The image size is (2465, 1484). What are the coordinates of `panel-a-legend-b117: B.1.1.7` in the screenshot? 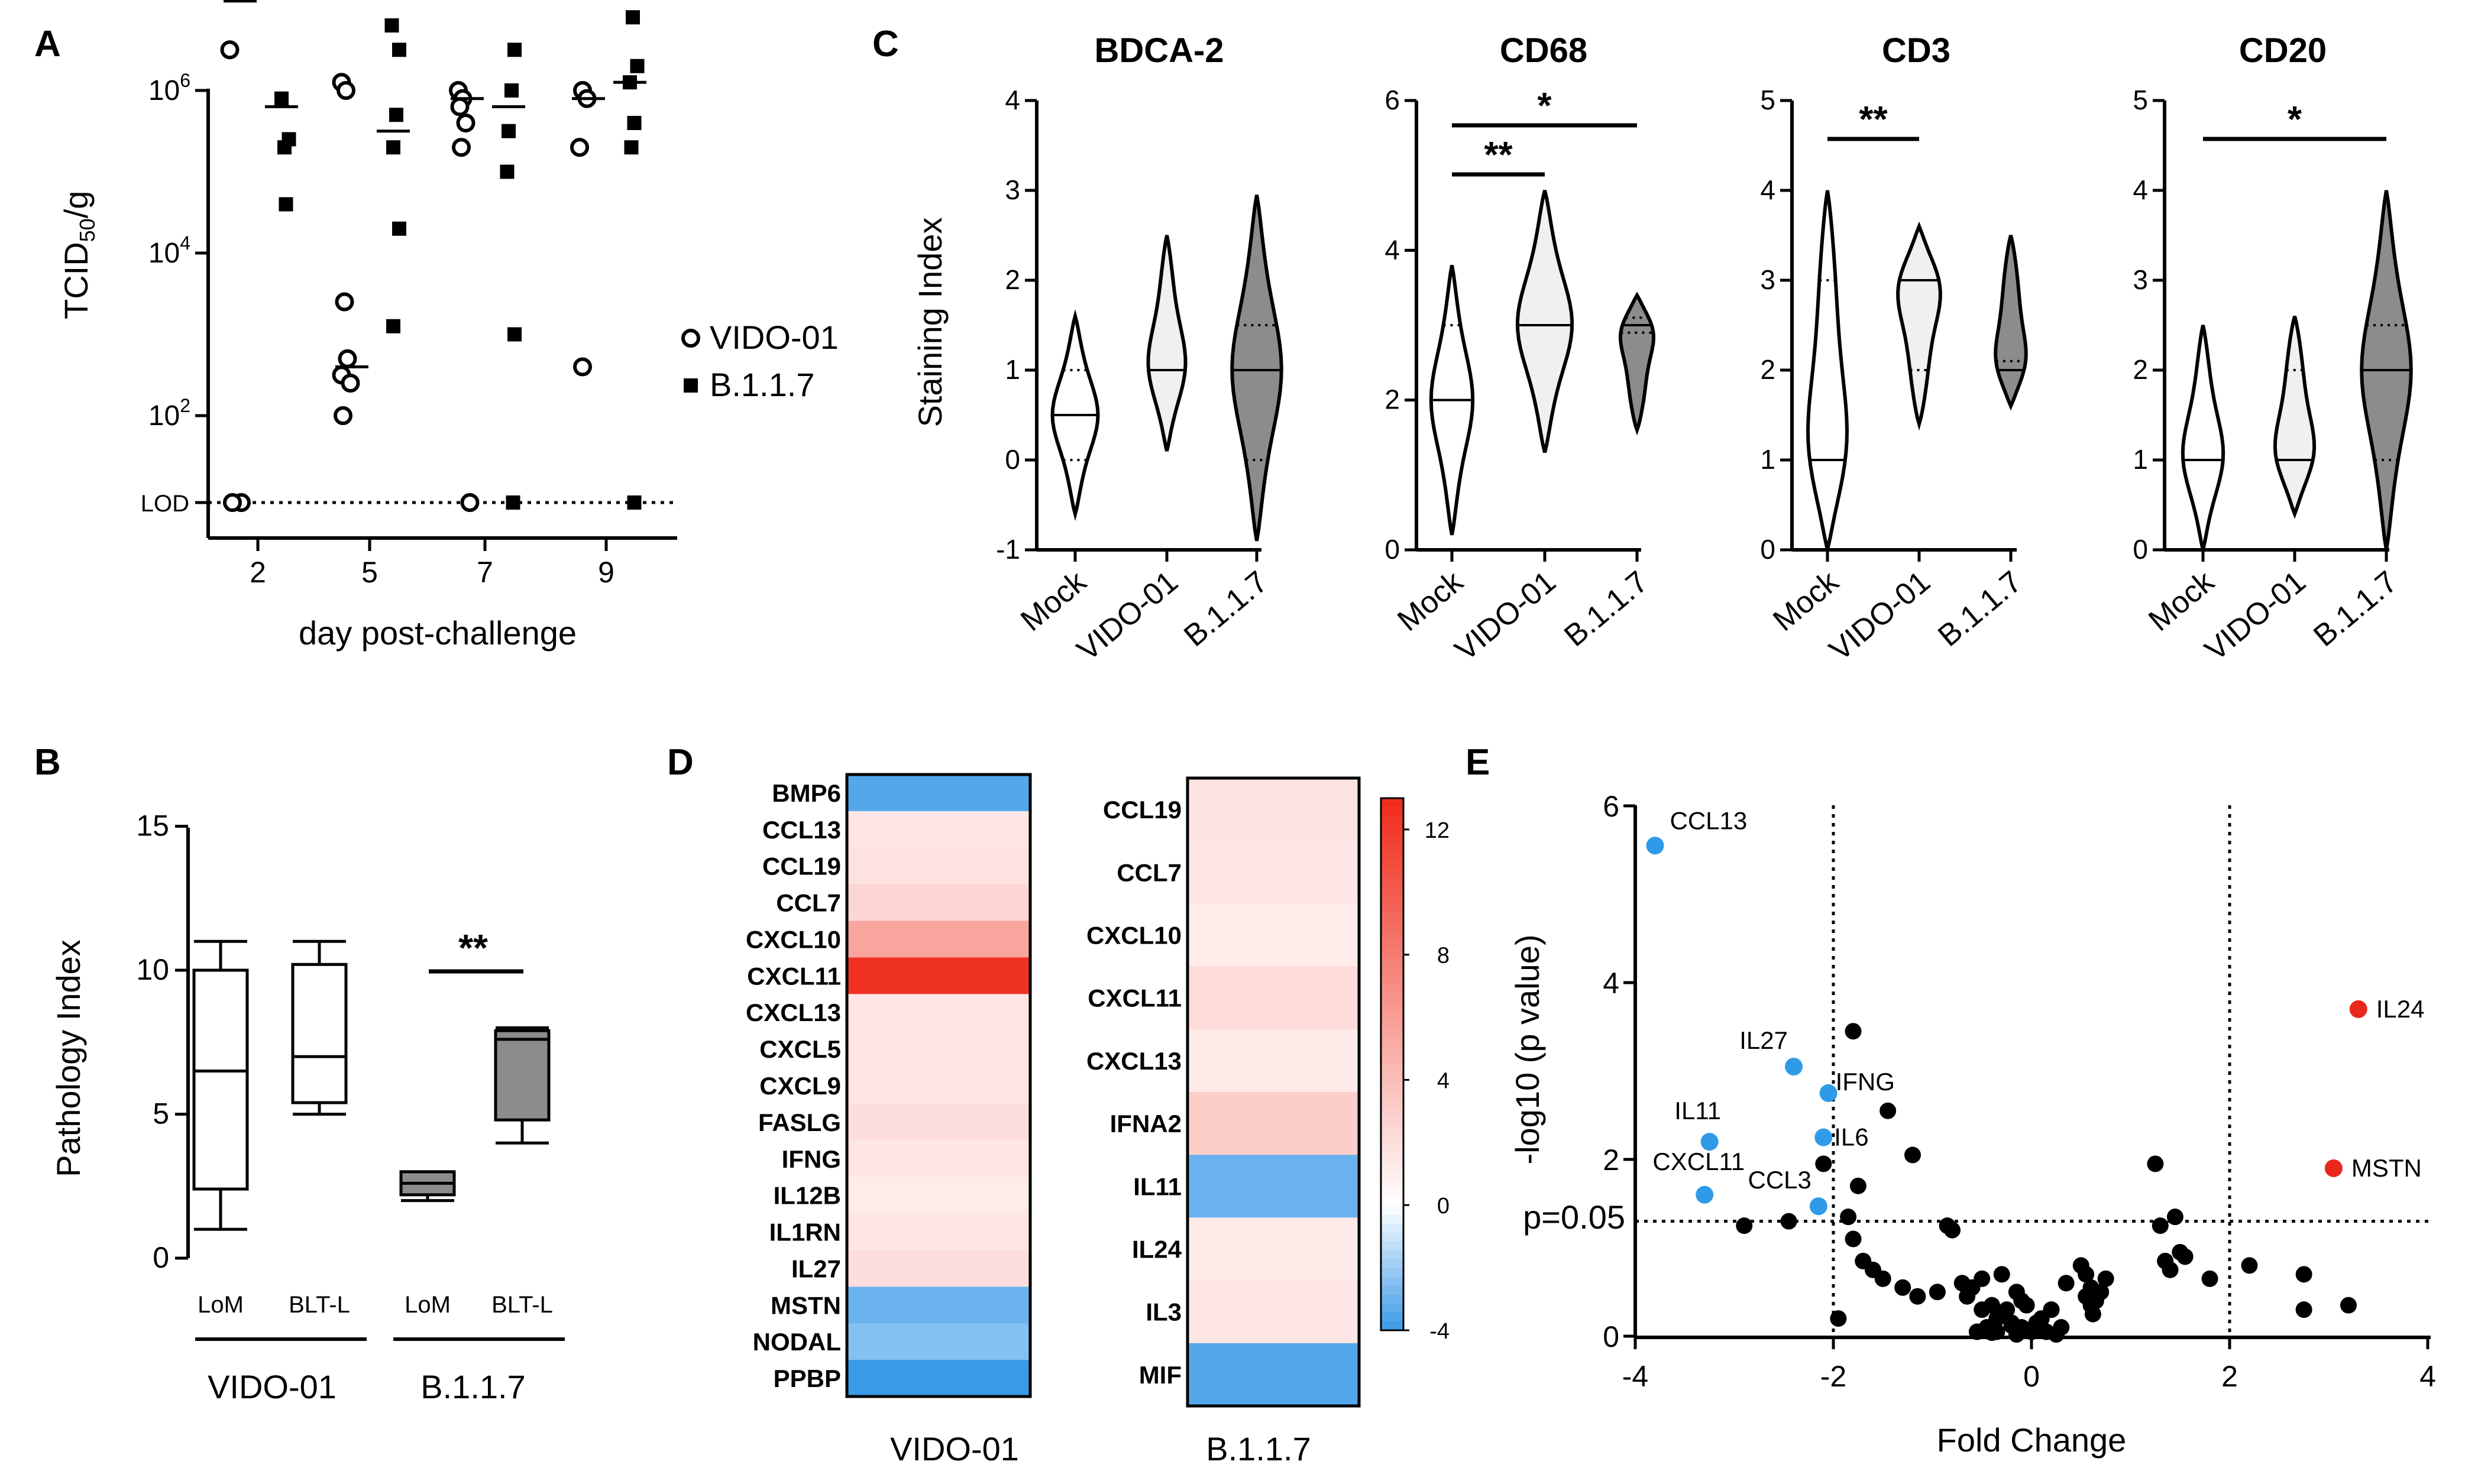 It's located at (762, 384).